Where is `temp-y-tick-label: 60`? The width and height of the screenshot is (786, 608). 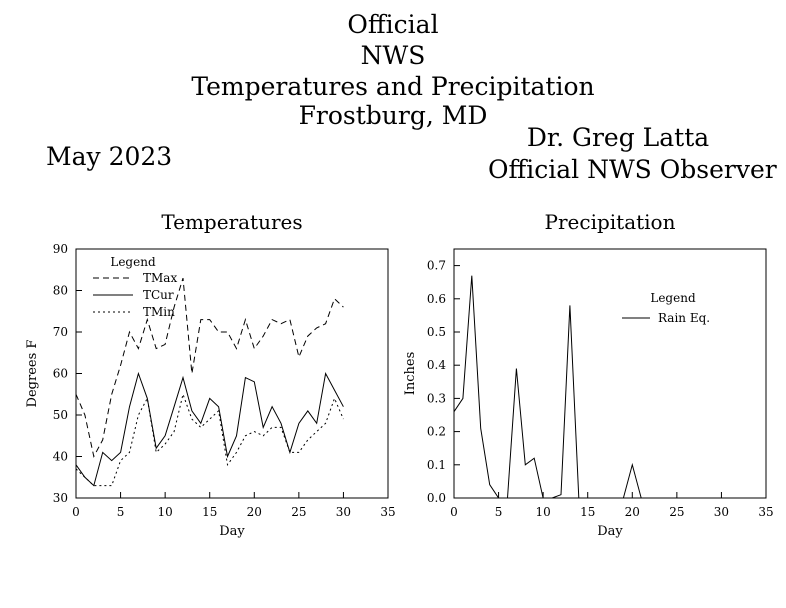 temp-y-tick-label: 60 is located at coordinates (60, 374).